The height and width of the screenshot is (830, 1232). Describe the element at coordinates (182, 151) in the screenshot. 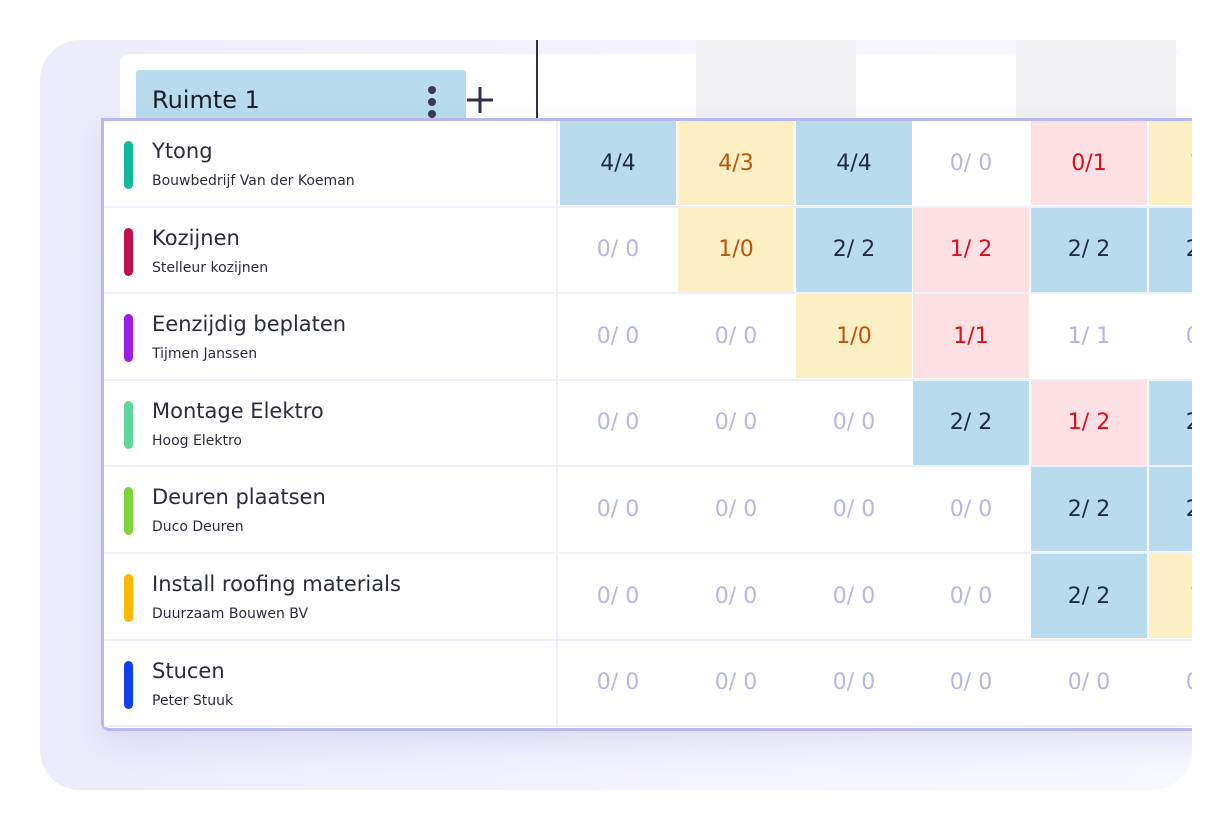

I see `task-name: Ytong` at that location.